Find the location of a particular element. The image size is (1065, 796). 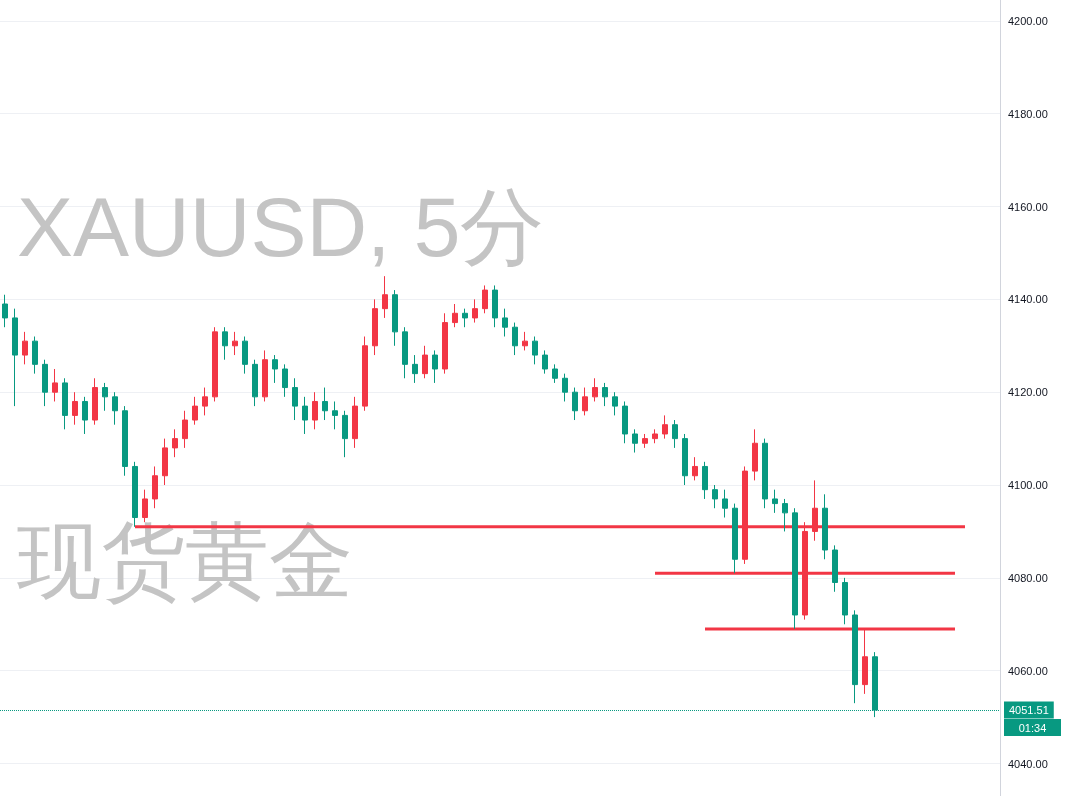

y-tick-label: 4060.00 is located at coordinates (1028, 670).